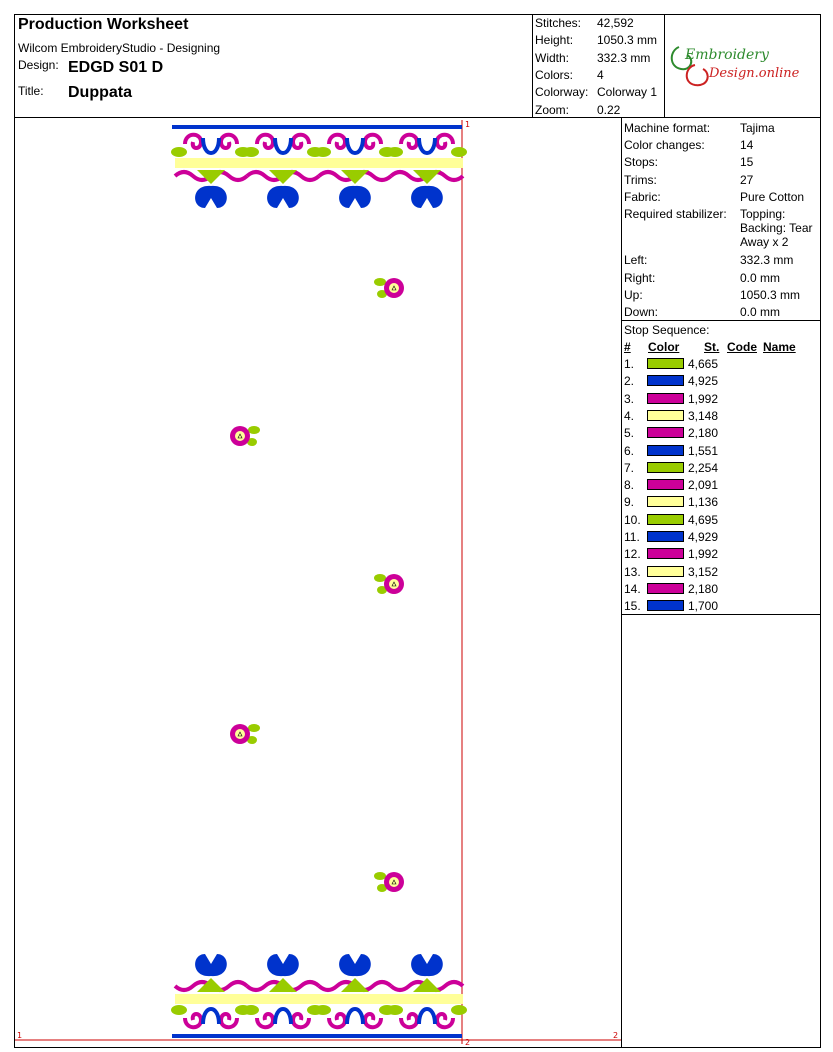  What do you see at coordinates (119, 48) in the screenshot?
I see `software-name: Wilcom EmbroideryStudio - Designing` at bounding box center [119, 48].